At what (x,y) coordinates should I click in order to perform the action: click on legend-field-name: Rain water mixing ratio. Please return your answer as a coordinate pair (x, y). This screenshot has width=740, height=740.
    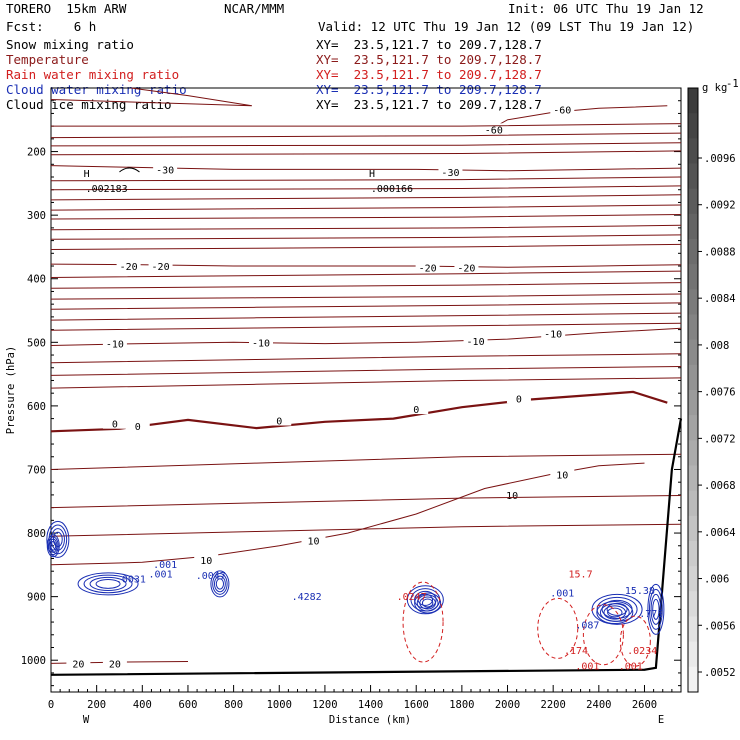
    Looking at the image, I should click on (93, 74).